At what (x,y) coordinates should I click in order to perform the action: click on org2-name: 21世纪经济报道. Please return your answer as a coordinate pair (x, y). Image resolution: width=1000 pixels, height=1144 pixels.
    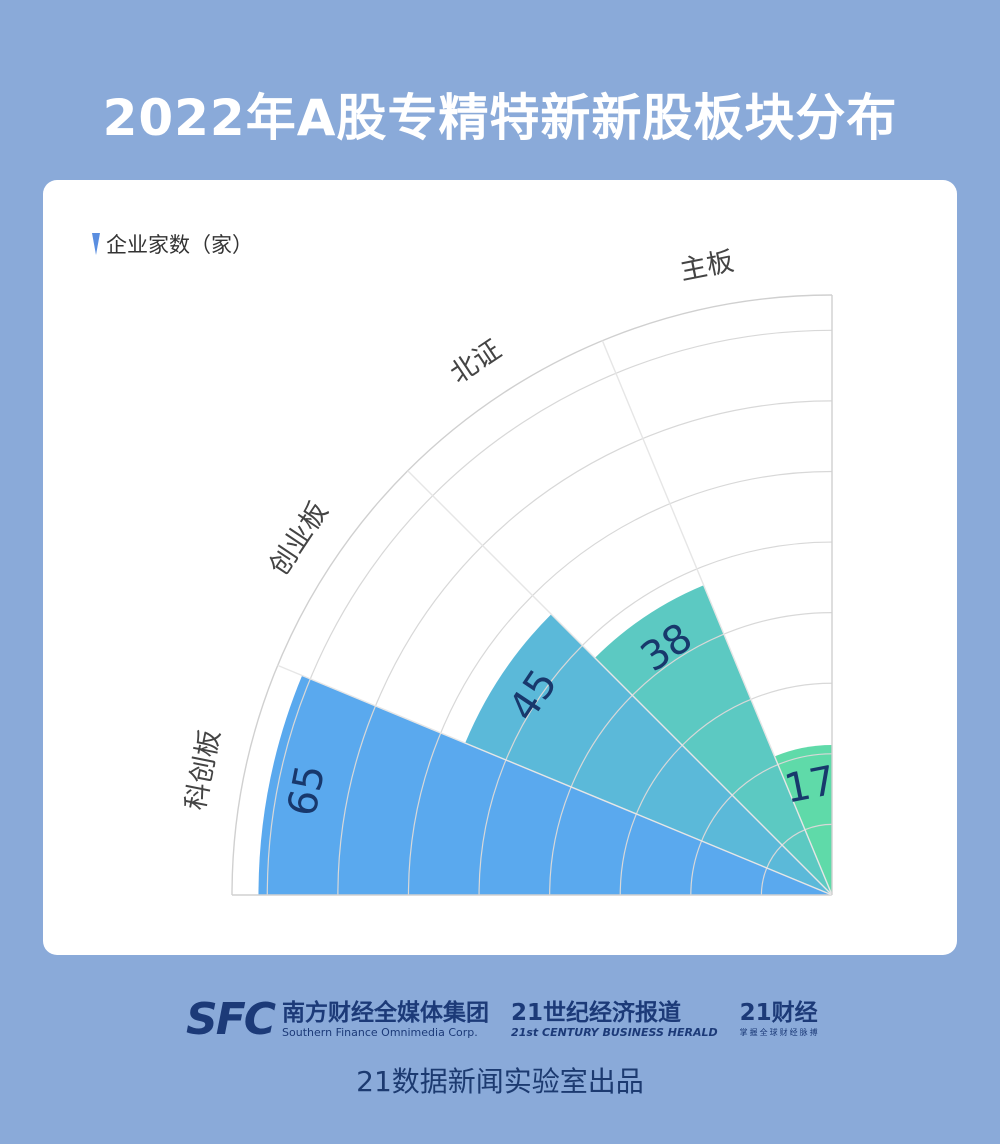
    Looking at the image, I should click on (596, 1013).